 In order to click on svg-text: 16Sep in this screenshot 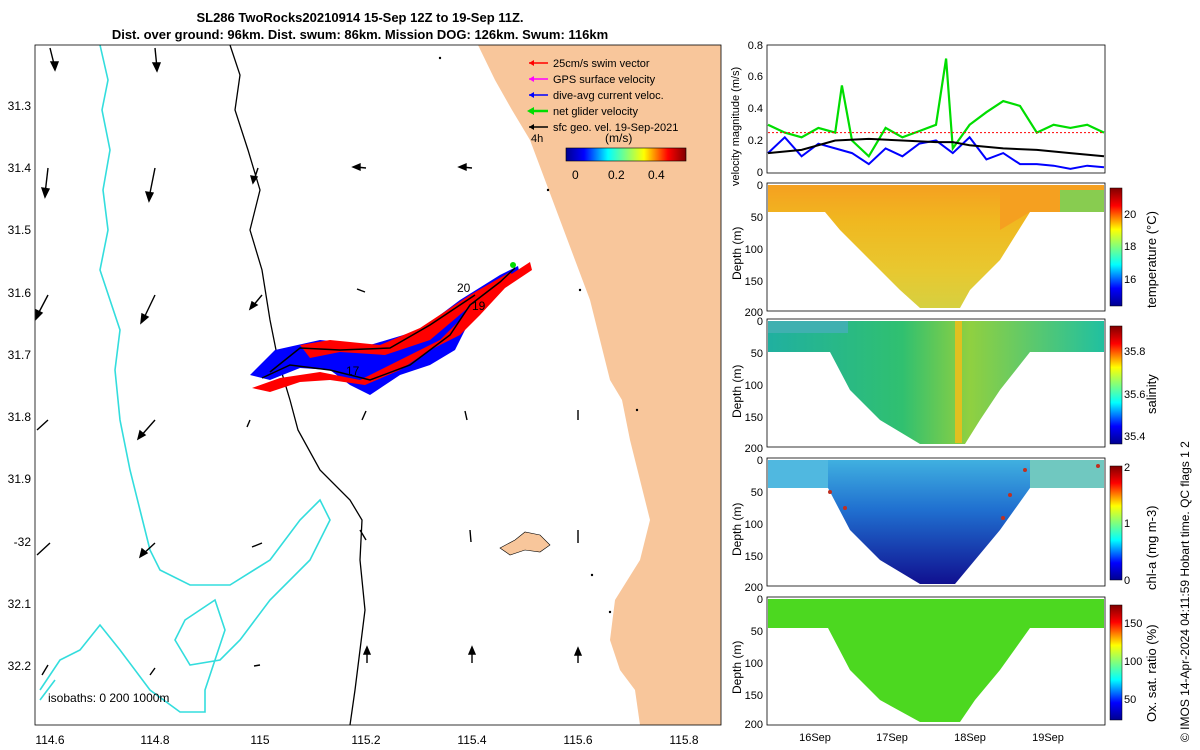, I will do `click(815, 738)`.